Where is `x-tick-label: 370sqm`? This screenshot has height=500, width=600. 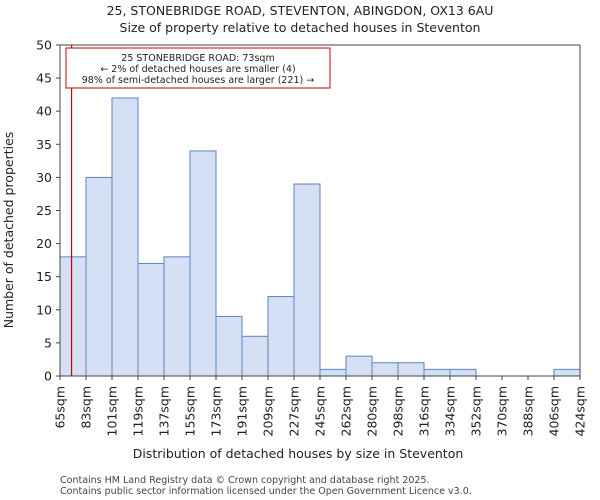 x-tick-label: 370sqm is located at coordinates (502, 411).